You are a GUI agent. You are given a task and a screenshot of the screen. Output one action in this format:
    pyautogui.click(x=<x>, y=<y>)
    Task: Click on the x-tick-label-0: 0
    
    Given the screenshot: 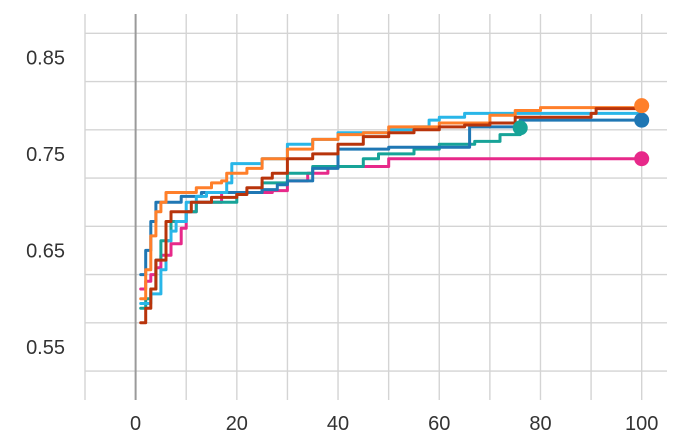 What is the action you would take?
    pyautogui.click(x=135, y=424)
    